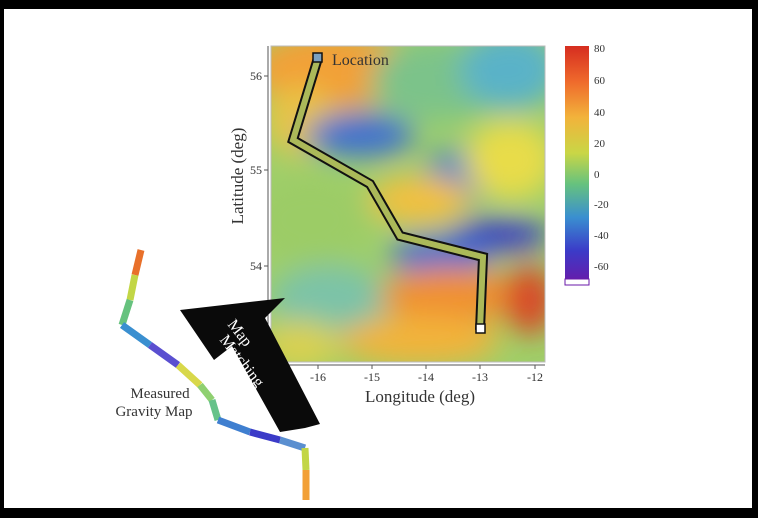 This screenshot has width=758, height=518. What do you see at coordinates (160, 394) in the screenshot?
I see `measured-label-line1: Measured` at bounding box center [160, 394].